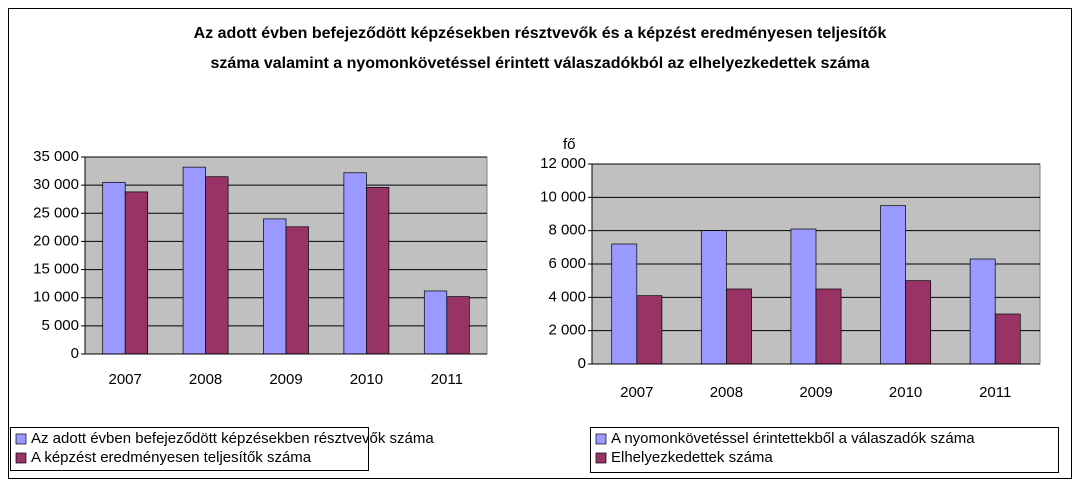  I want to click on y-tick-label: 25 000, so click(56, 212).